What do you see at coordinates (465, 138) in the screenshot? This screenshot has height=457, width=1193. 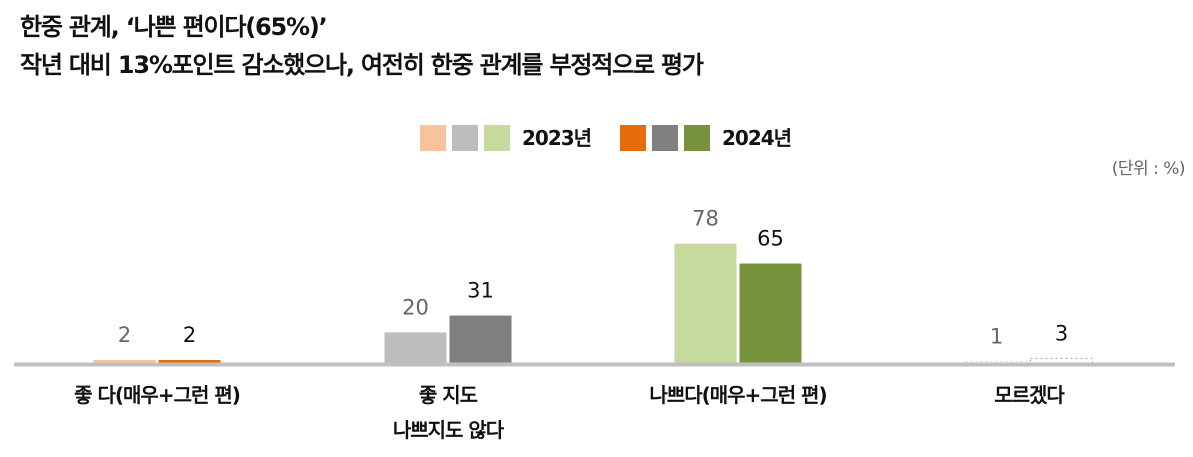 I see `legend-swatch-2023-neutral` at bounding box center [465, 138].